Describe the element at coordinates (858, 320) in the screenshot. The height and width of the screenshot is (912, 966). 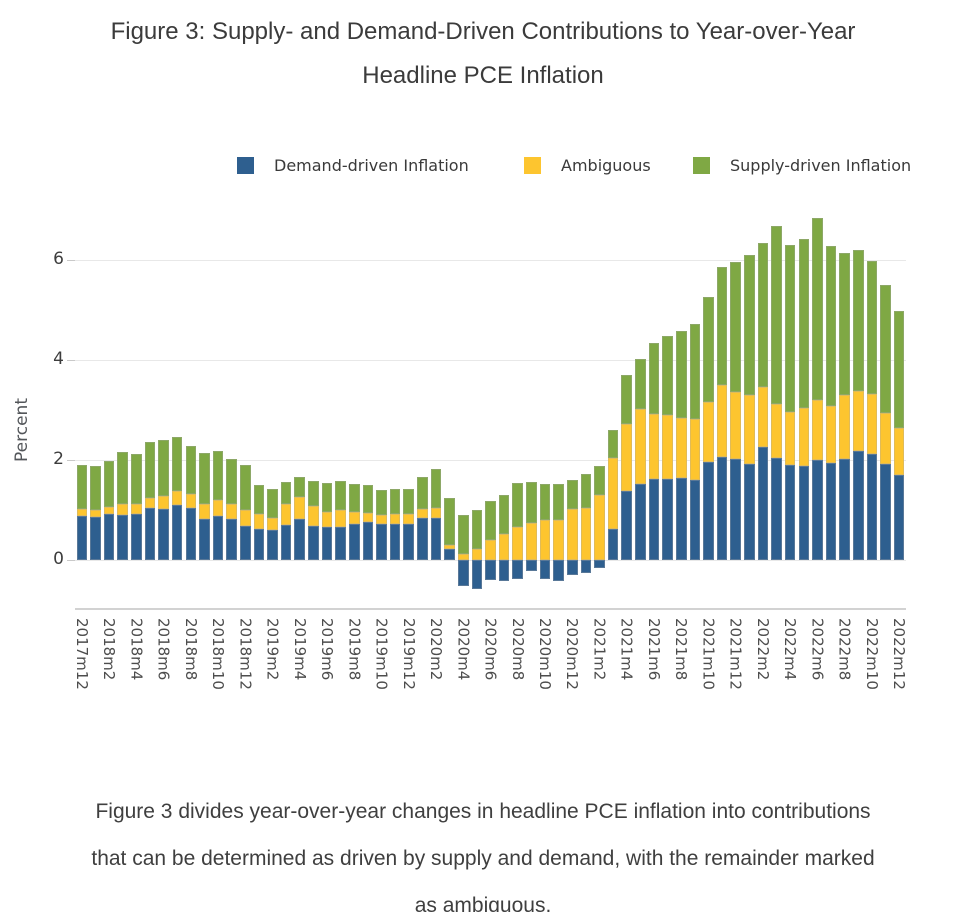
I see `bar-2022m9-supply` at that location.